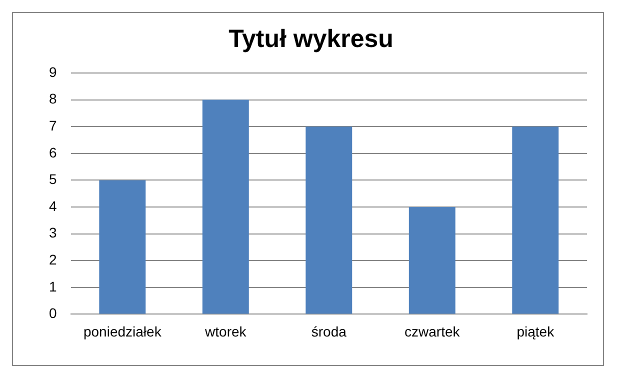 This screenshot has height=376, width=618. Describe the element at coordinates (226, 331) in the screenshot. I see `x-tick-label: wtorek` at that location.